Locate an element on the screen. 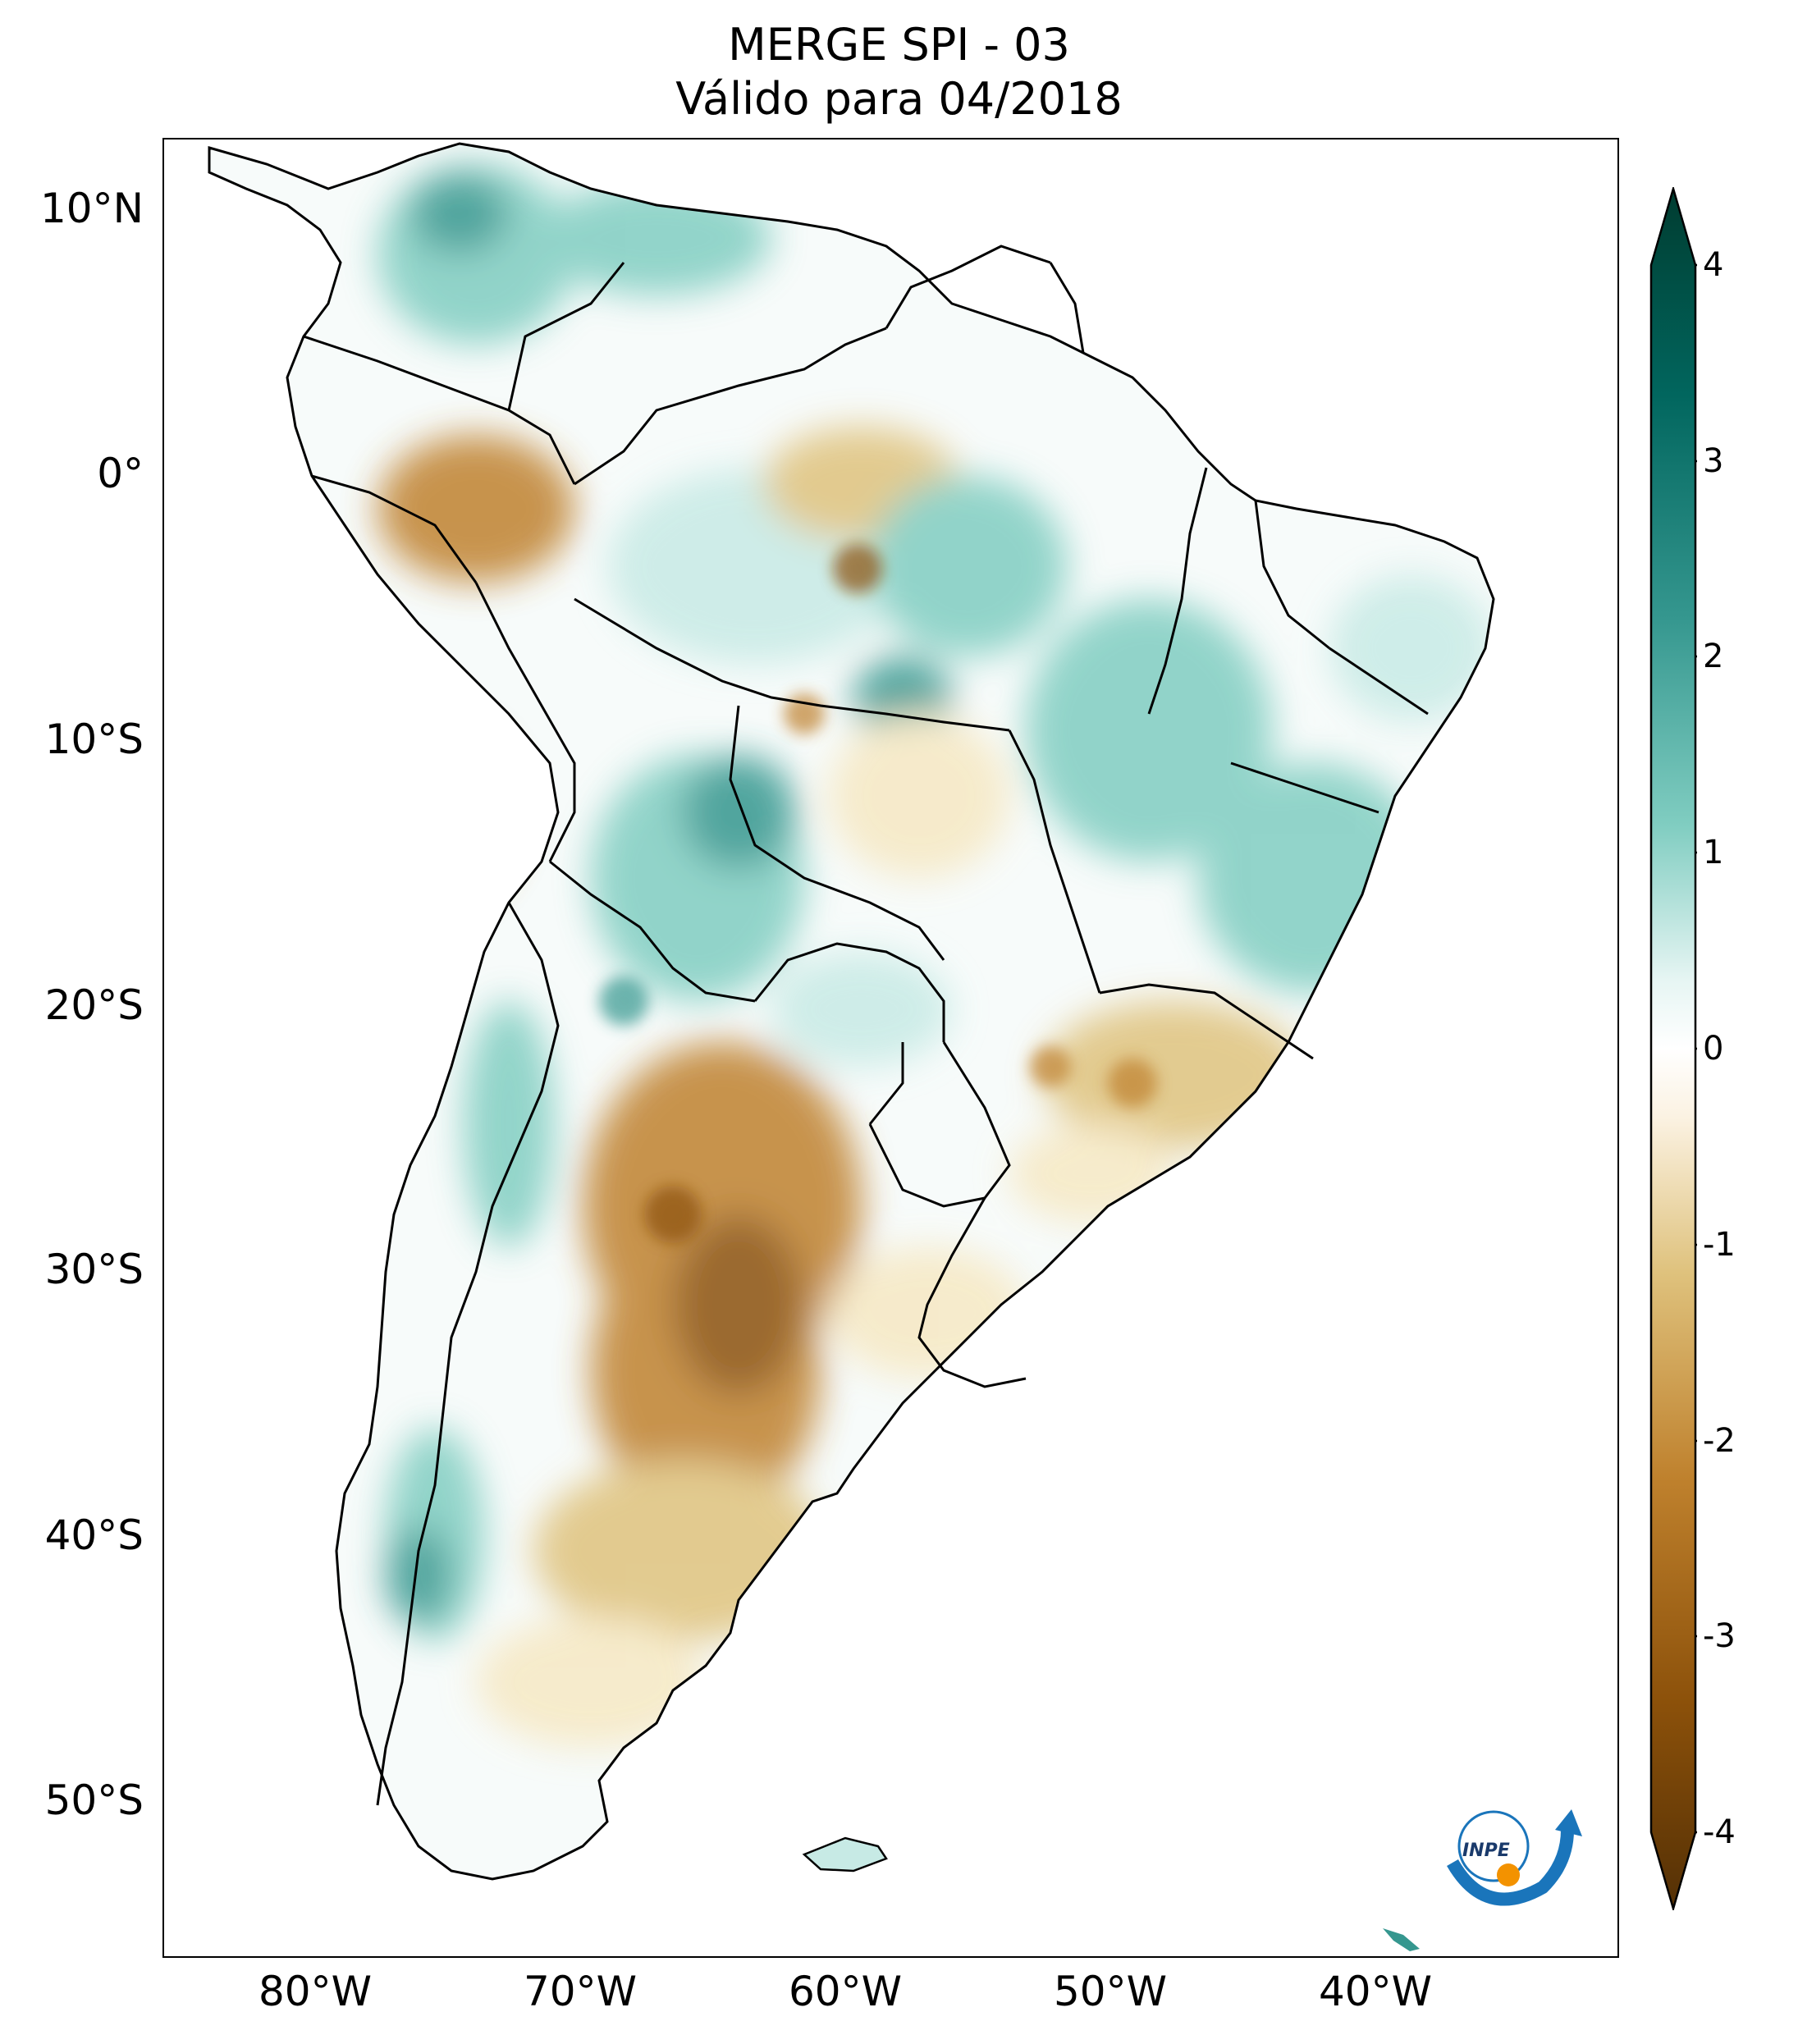 The image size is (1798, 2044). lat-label-10s: 10°S is located at coordinates (94, 739).